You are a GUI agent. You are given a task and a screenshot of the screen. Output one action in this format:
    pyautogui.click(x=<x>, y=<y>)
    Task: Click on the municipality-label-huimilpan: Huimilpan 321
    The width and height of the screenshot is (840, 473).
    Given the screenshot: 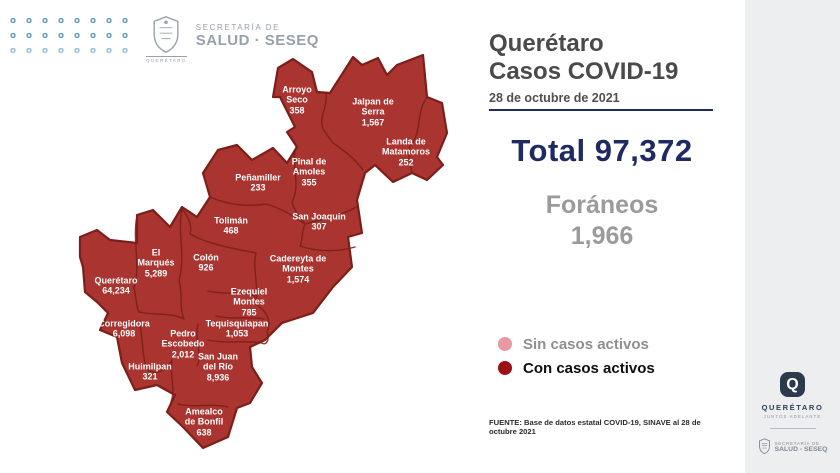 What is the action you would take?
    pyautogui.click(x=150, y=372)
    